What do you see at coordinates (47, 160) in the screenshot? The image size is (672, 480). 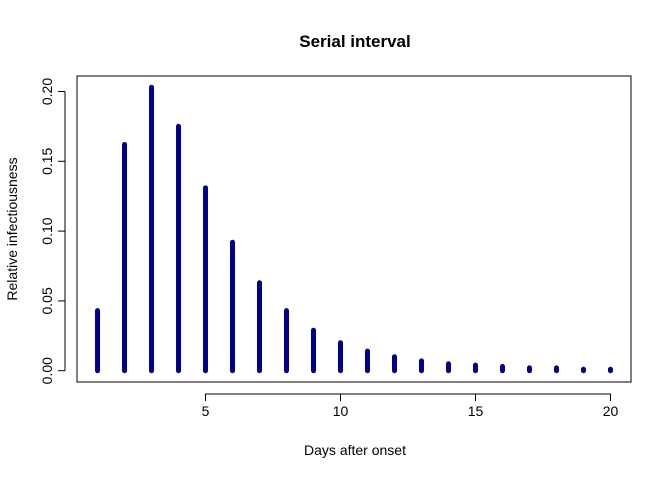 I see `y-tick-label-0.15: 0.15` at bounding box center [47, 160].